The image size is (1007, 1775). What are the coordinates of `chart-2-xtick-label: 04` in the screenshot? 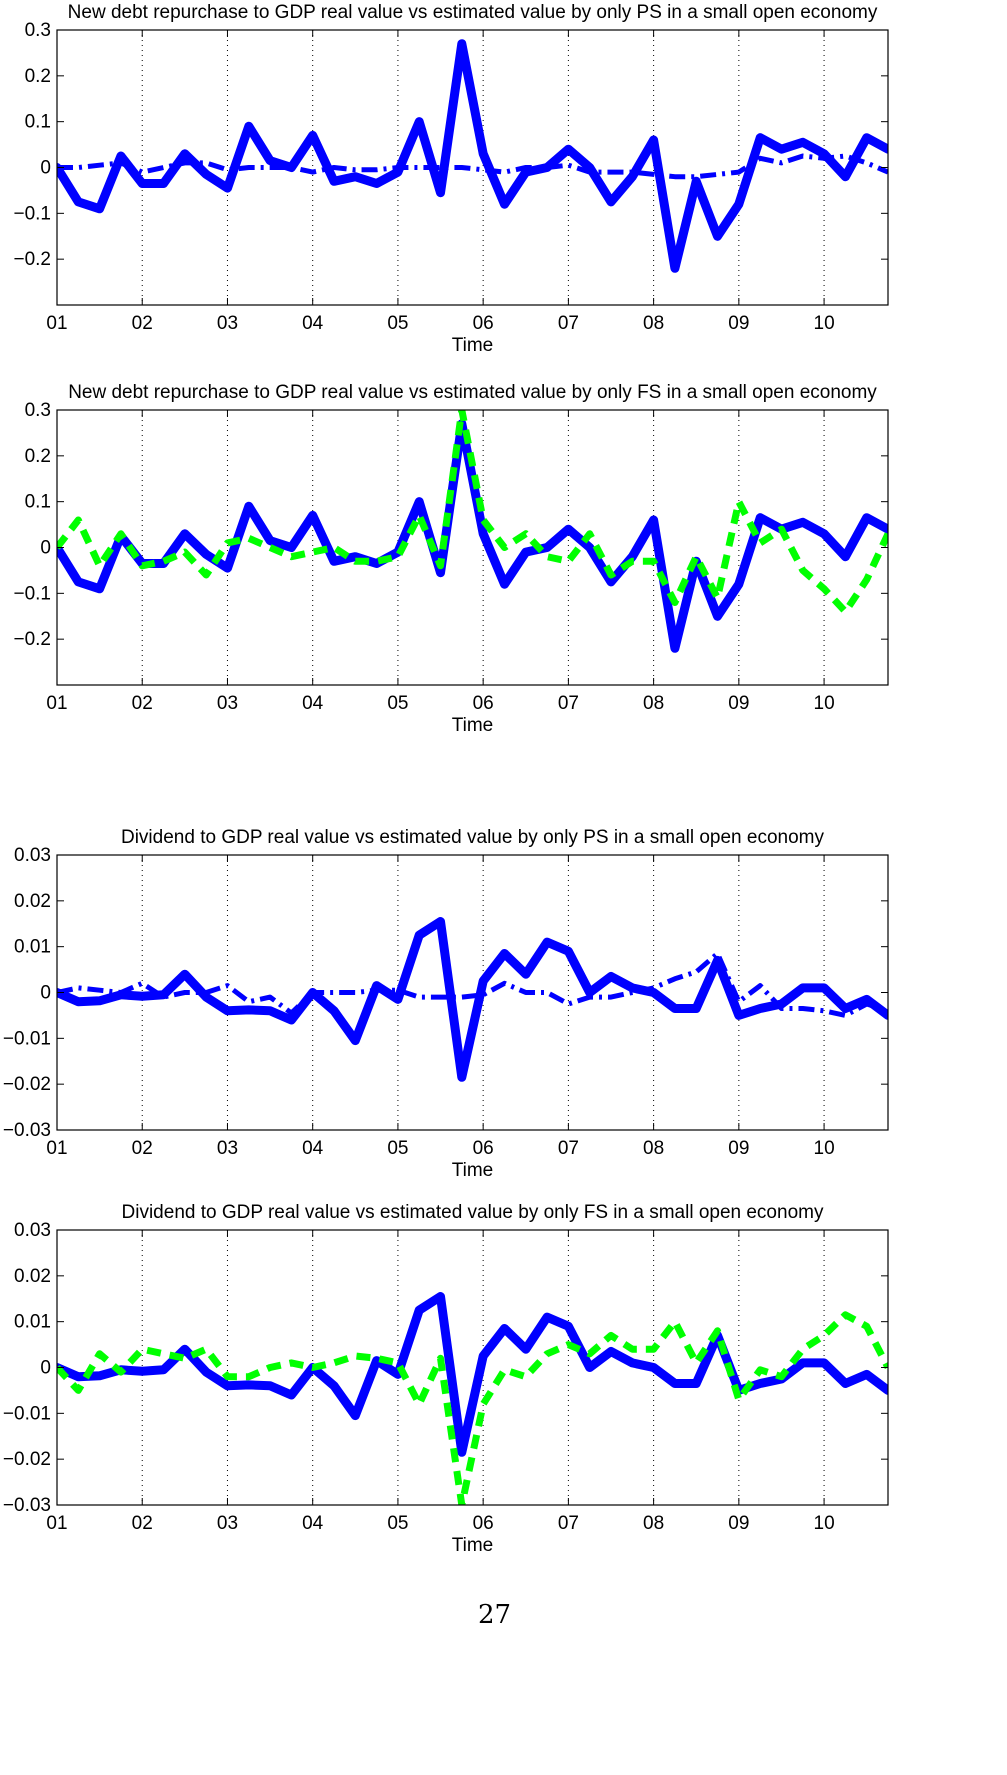 It's located at (313, 703).